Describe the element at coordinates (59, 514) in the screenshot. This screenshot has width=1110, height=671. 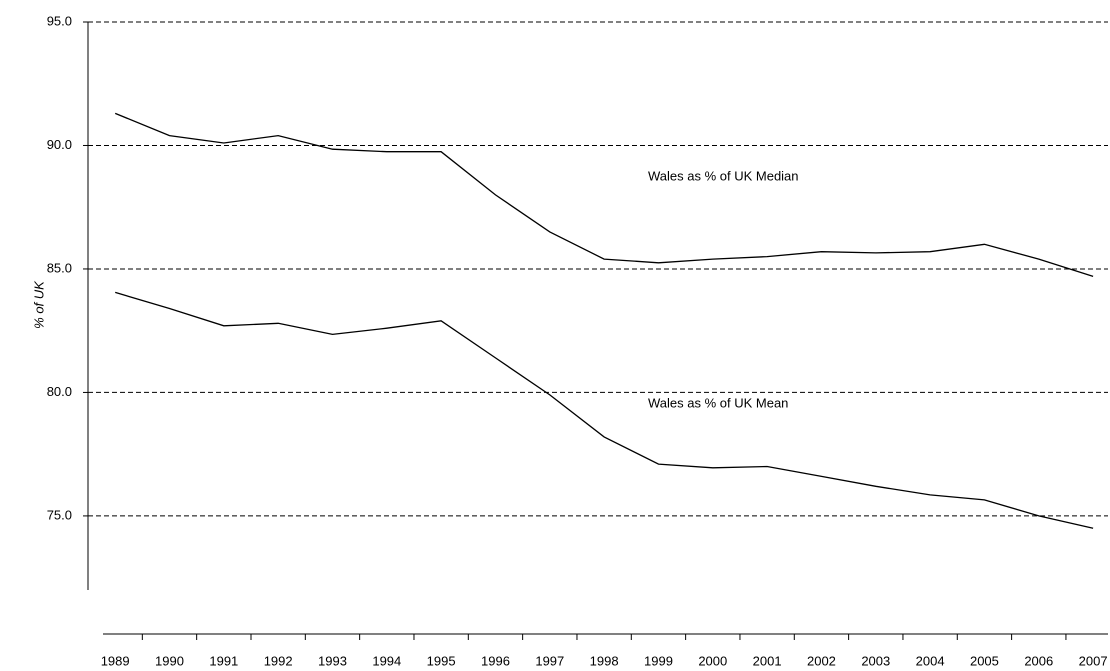
I see `y-tick-label: 75.0` at that location.